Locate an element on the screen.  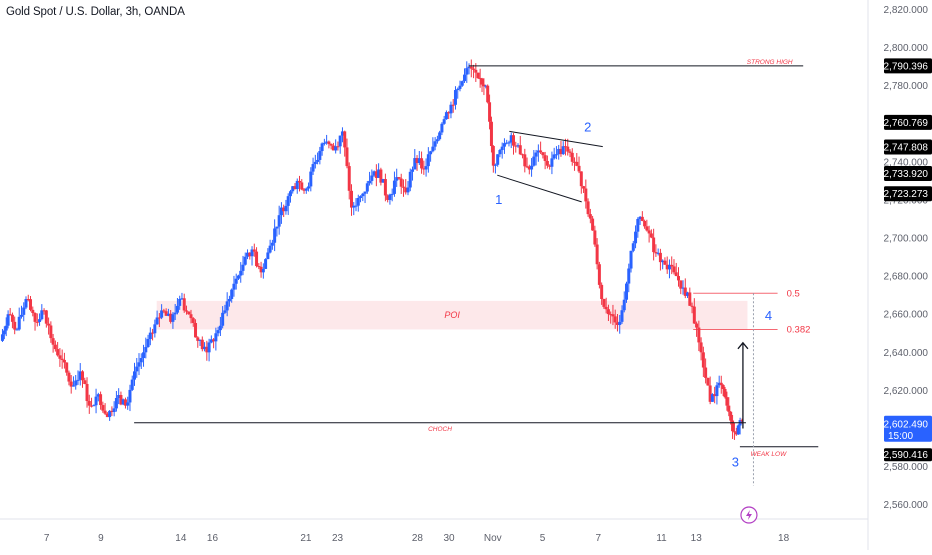
y-tick-label: 2,660.000 is located at coordinates (906, 315).